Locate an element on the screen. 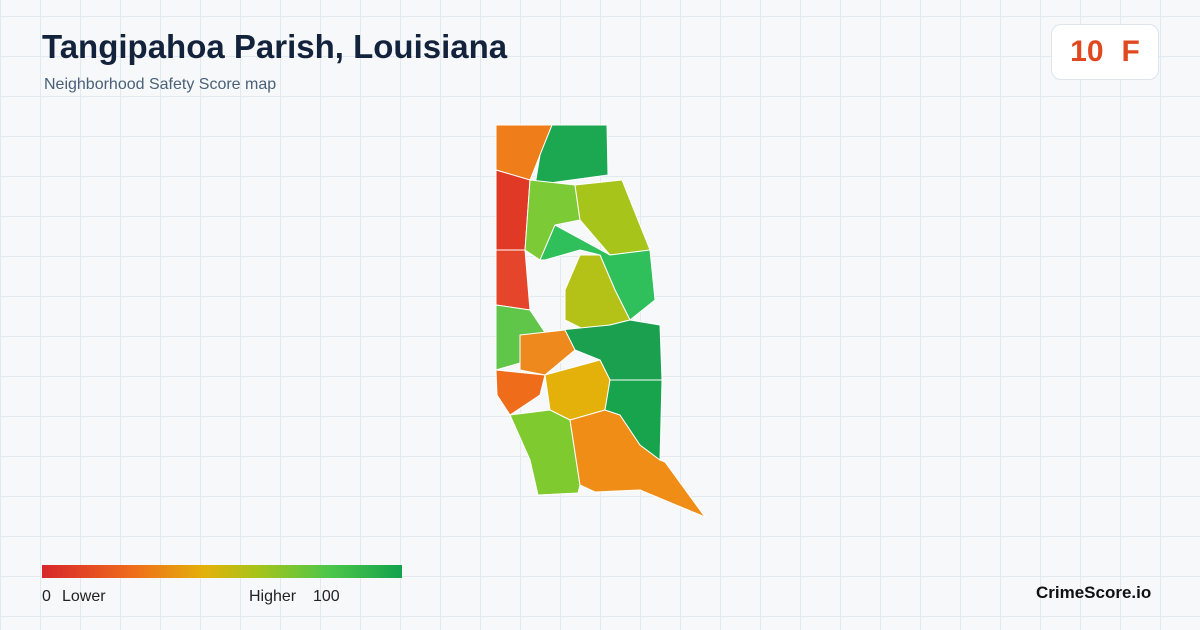 Image resolution: width=1200 pixels, height=630 pixels. legend-min: 0 is located at coordinates (46, 596).